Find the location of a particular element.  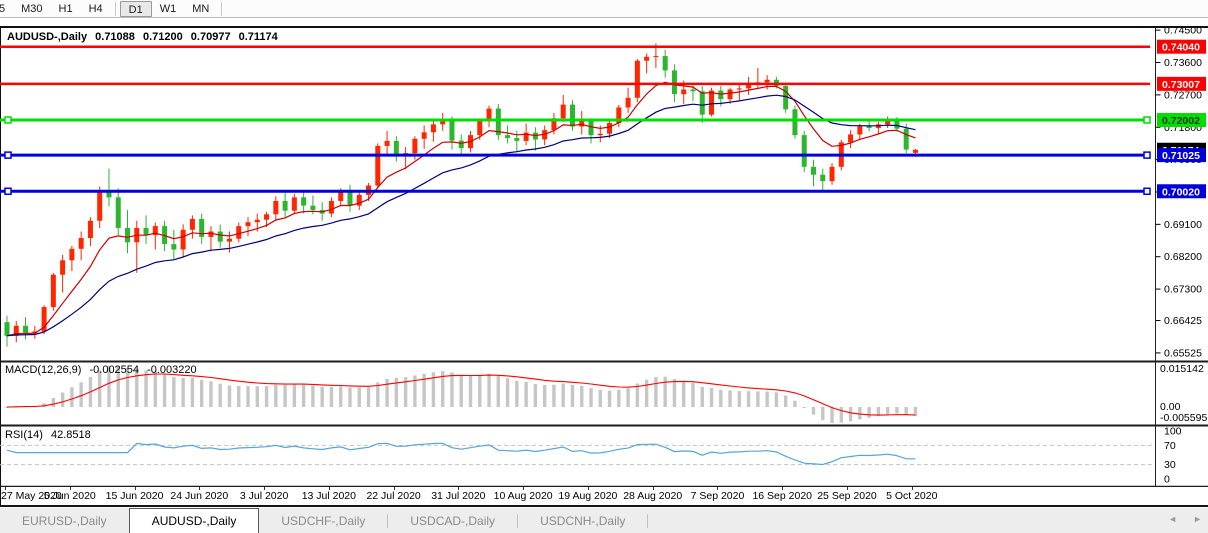

tab-usdcnh-daily: USDCNH-,Daily is located at coordinates (583, 520).